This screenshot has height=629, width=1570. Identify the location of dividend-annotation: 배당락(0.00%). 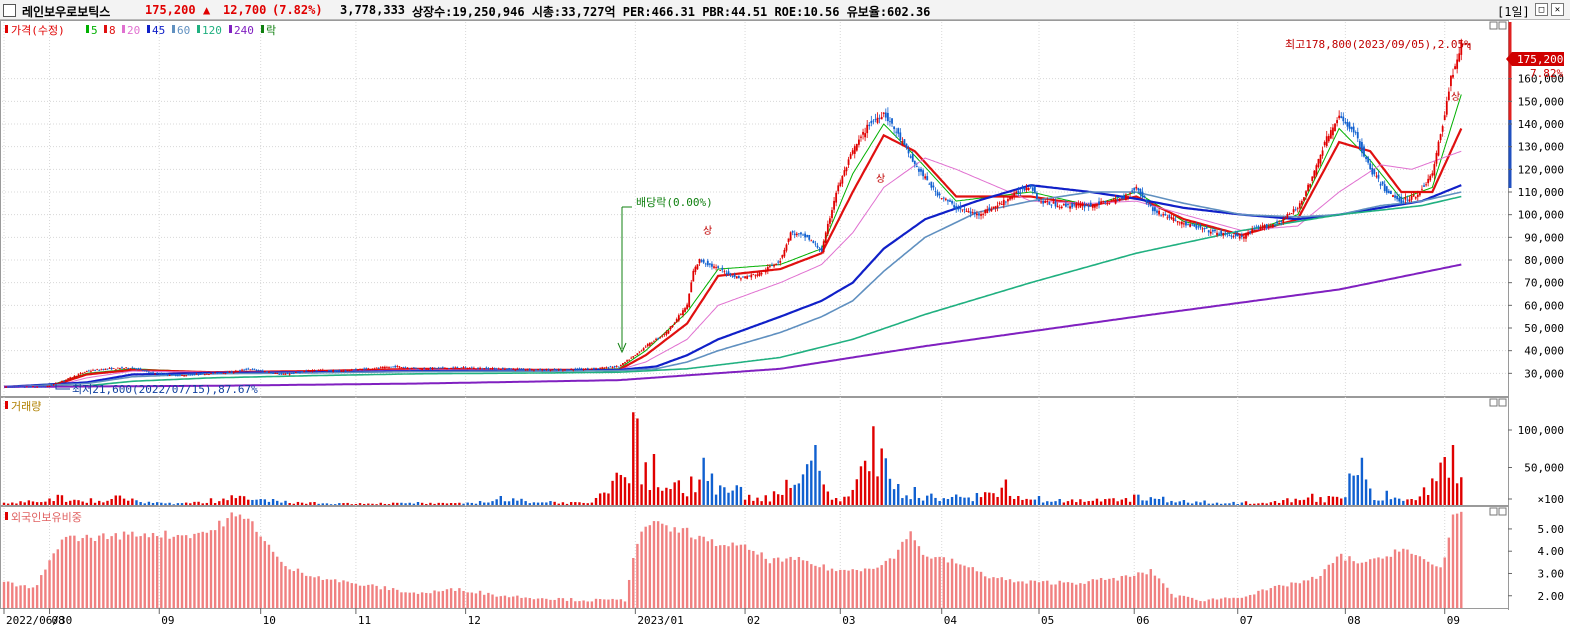
(674, 202).